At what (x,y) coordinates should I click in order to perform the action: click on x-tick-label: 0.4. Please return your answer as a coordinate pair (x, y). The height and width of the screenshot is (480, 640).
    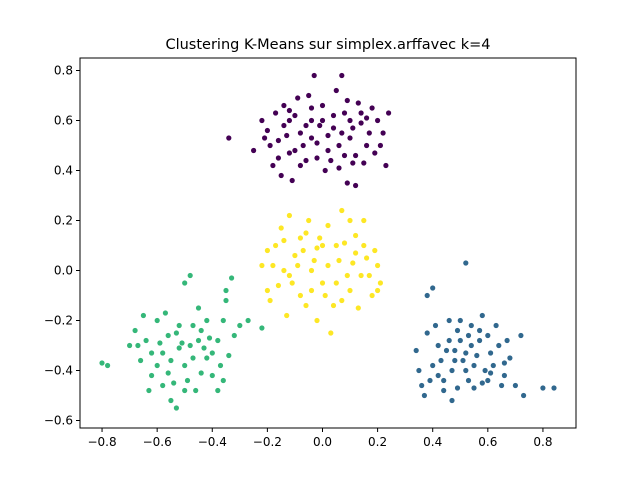
    Looking at the image, I should click on (432, 442).